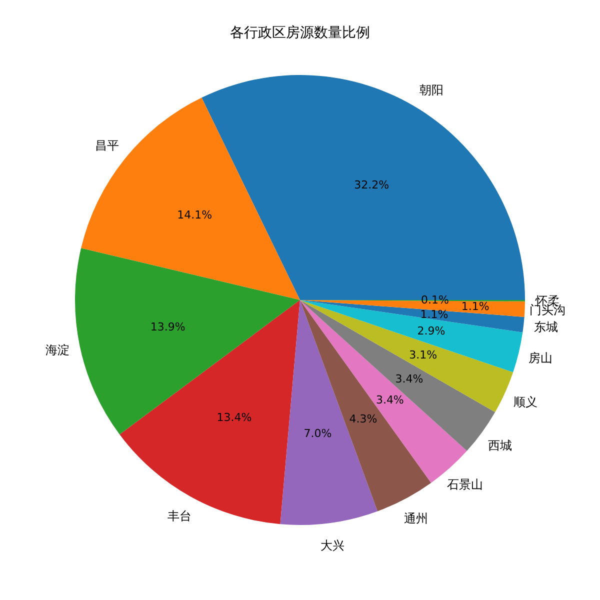  Describe the element at coordinates (332, 545) in the screenshot. I see `slice-label: 大兴` at that location.